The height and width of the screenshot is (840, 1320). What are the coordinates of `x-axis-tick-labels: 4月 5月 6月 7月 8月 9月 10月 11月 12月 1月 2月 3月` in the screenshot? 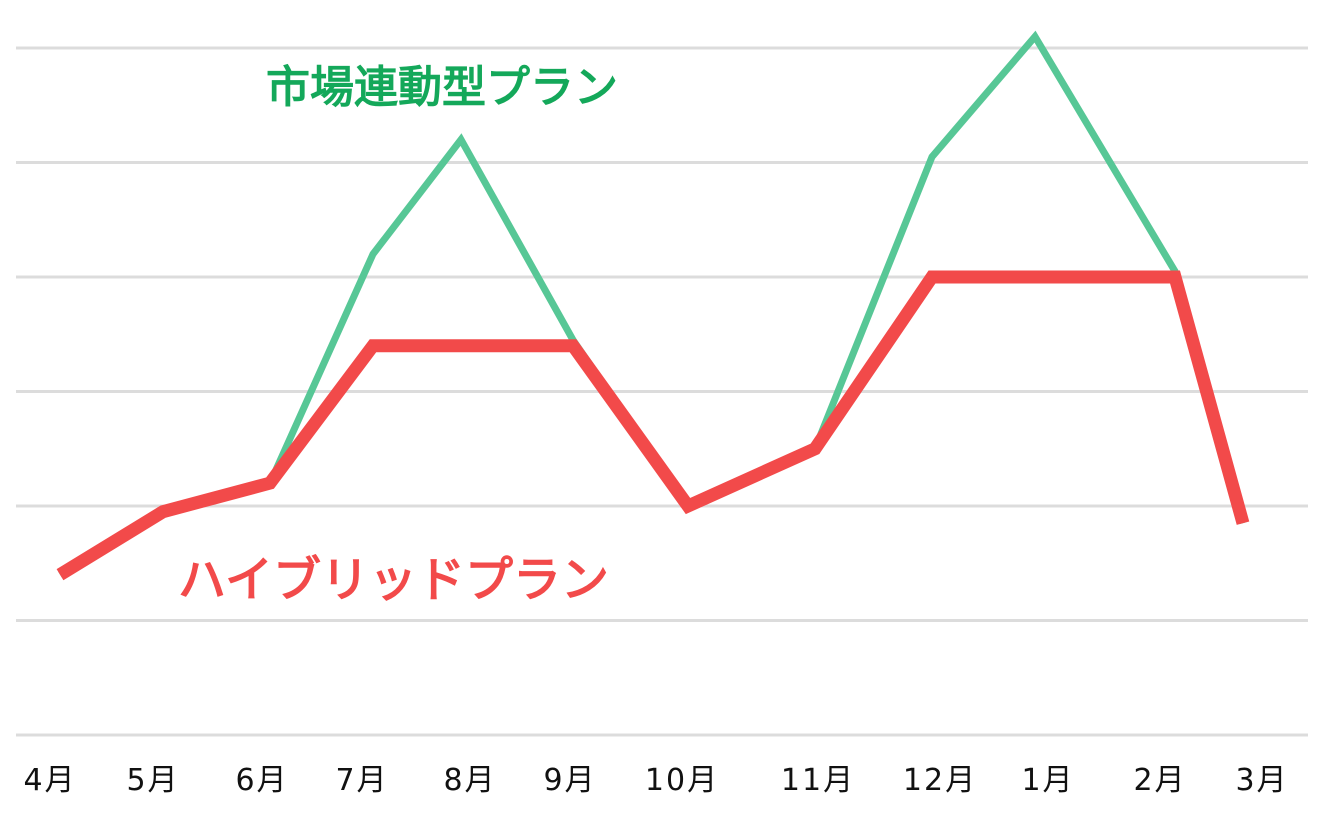 It's located at (655, 780).